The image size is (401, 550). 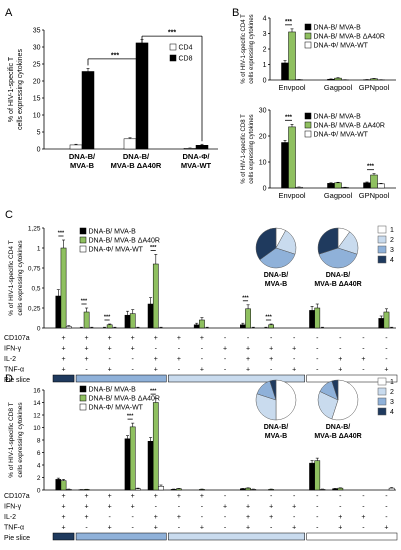 What do you see at coordinates (20, 278) in the screenshot?
I see `panel-c-y-label: cells expressing cytokines` at bounding box center [20, 278].